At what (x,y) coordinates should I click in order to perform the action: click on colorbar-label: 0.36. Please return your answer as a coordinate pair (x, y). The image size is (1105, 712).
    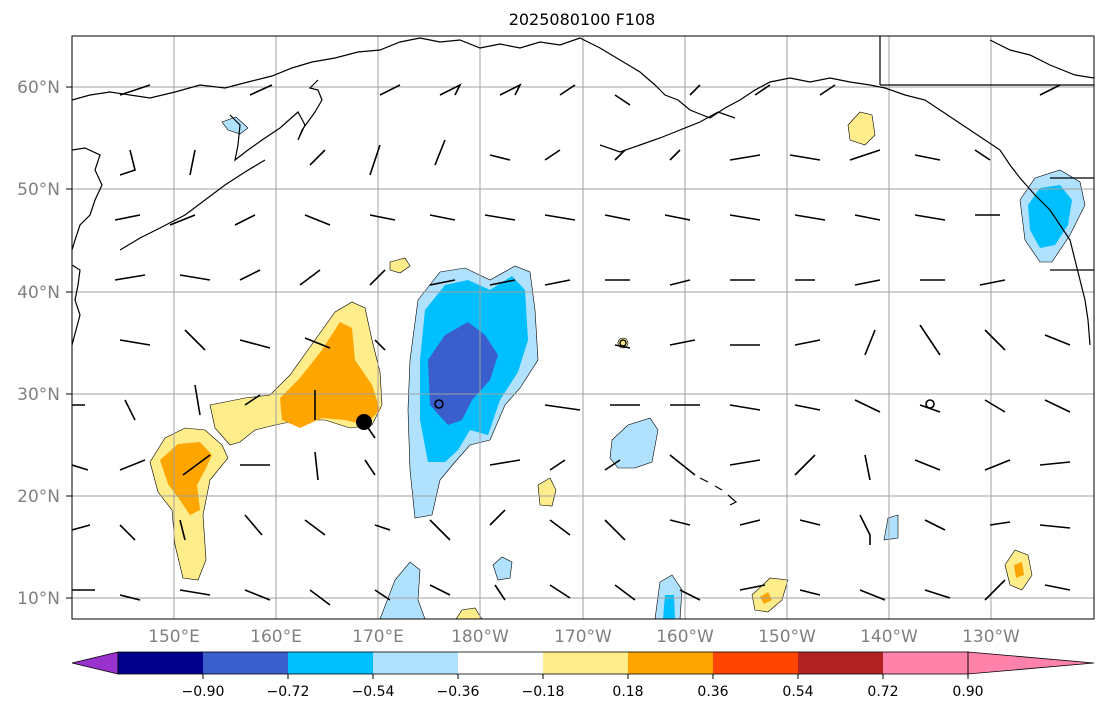
    Looking at the image, I should click on (712, 692).